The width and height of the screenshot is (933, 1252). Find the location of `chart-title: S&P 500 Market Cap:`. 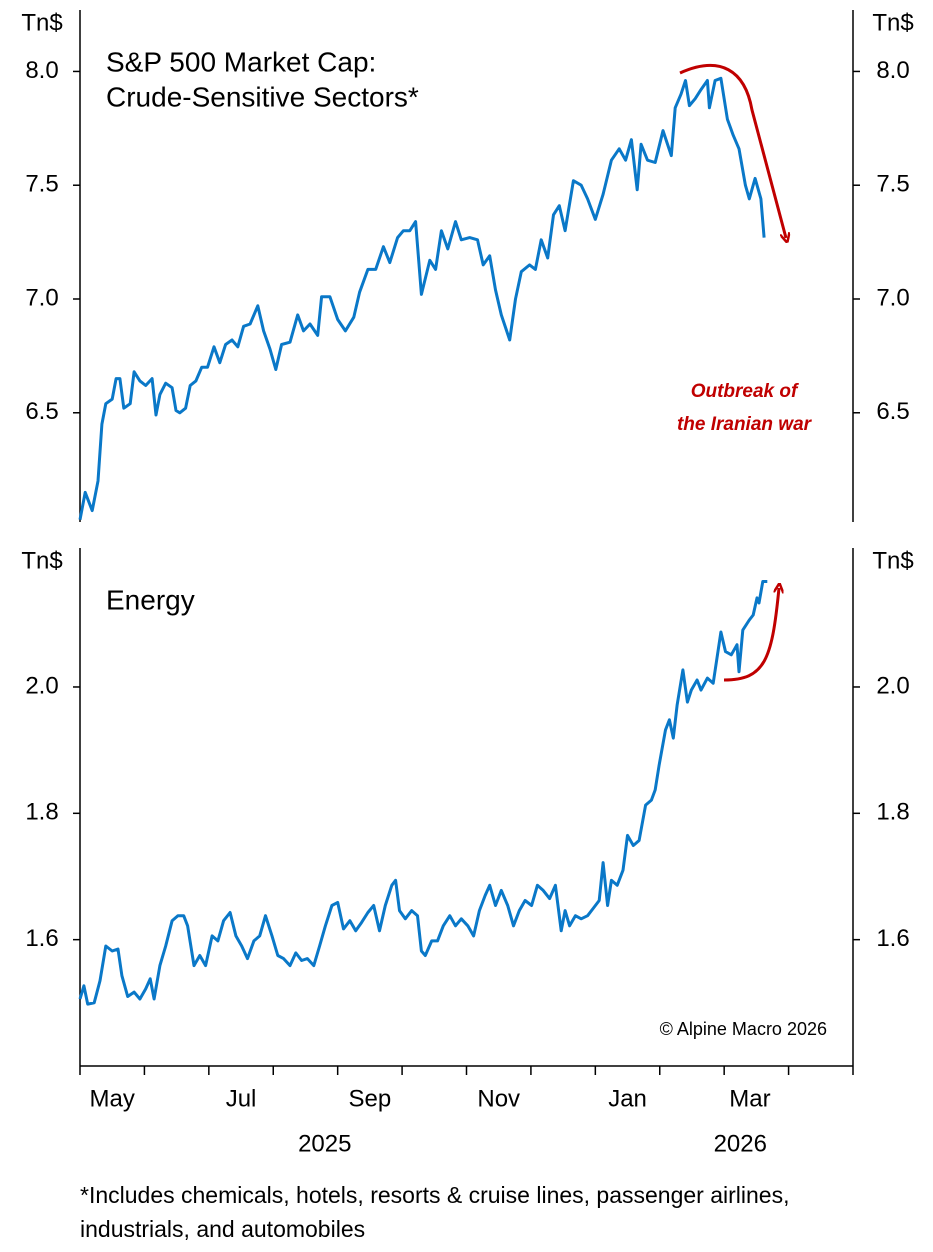

chart-title: S&P 500 Market Cap: is located at coordinates (241, 61).